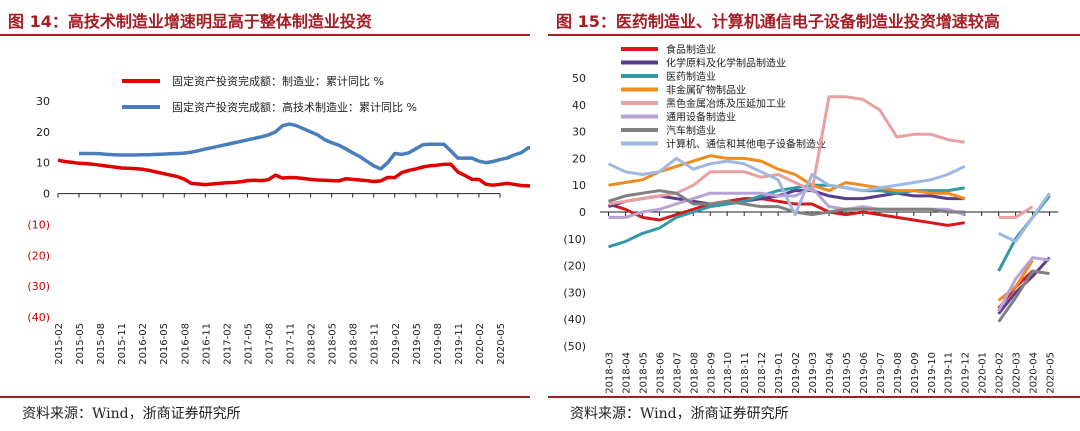 This screenshot has height=431, width=1080. What do you see at coordinates (574, 346) in the screenshot?
I see `y-tick-label: (50)` at bounding box center [574, 346].